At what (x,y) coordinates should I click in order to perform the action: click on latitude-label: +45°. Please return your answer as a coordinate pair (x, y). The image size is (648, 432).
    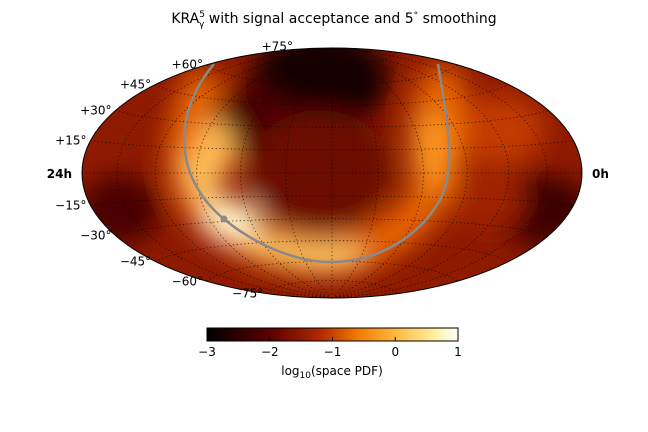
    Looking at the image, I should click on (135, 85).